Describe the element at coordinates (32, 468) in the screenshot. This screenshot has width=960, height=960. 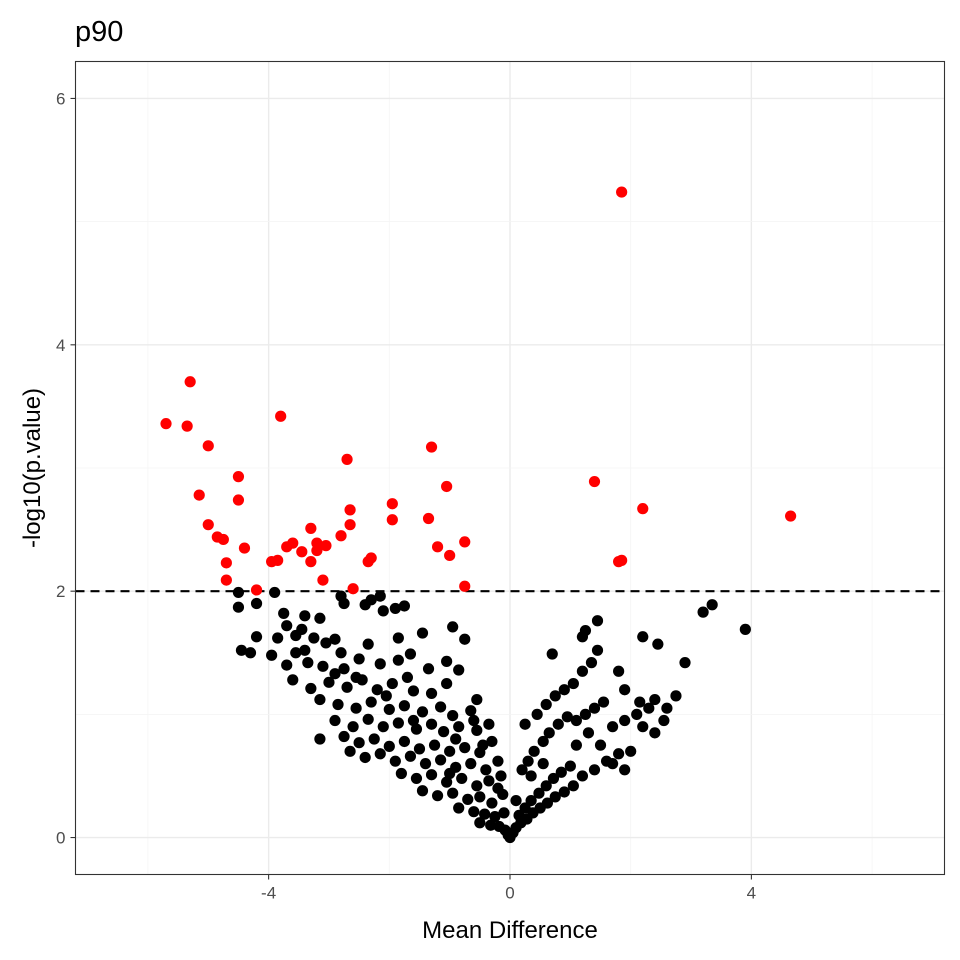
I see `y-axis-title: -log10(p.value)` at that location.